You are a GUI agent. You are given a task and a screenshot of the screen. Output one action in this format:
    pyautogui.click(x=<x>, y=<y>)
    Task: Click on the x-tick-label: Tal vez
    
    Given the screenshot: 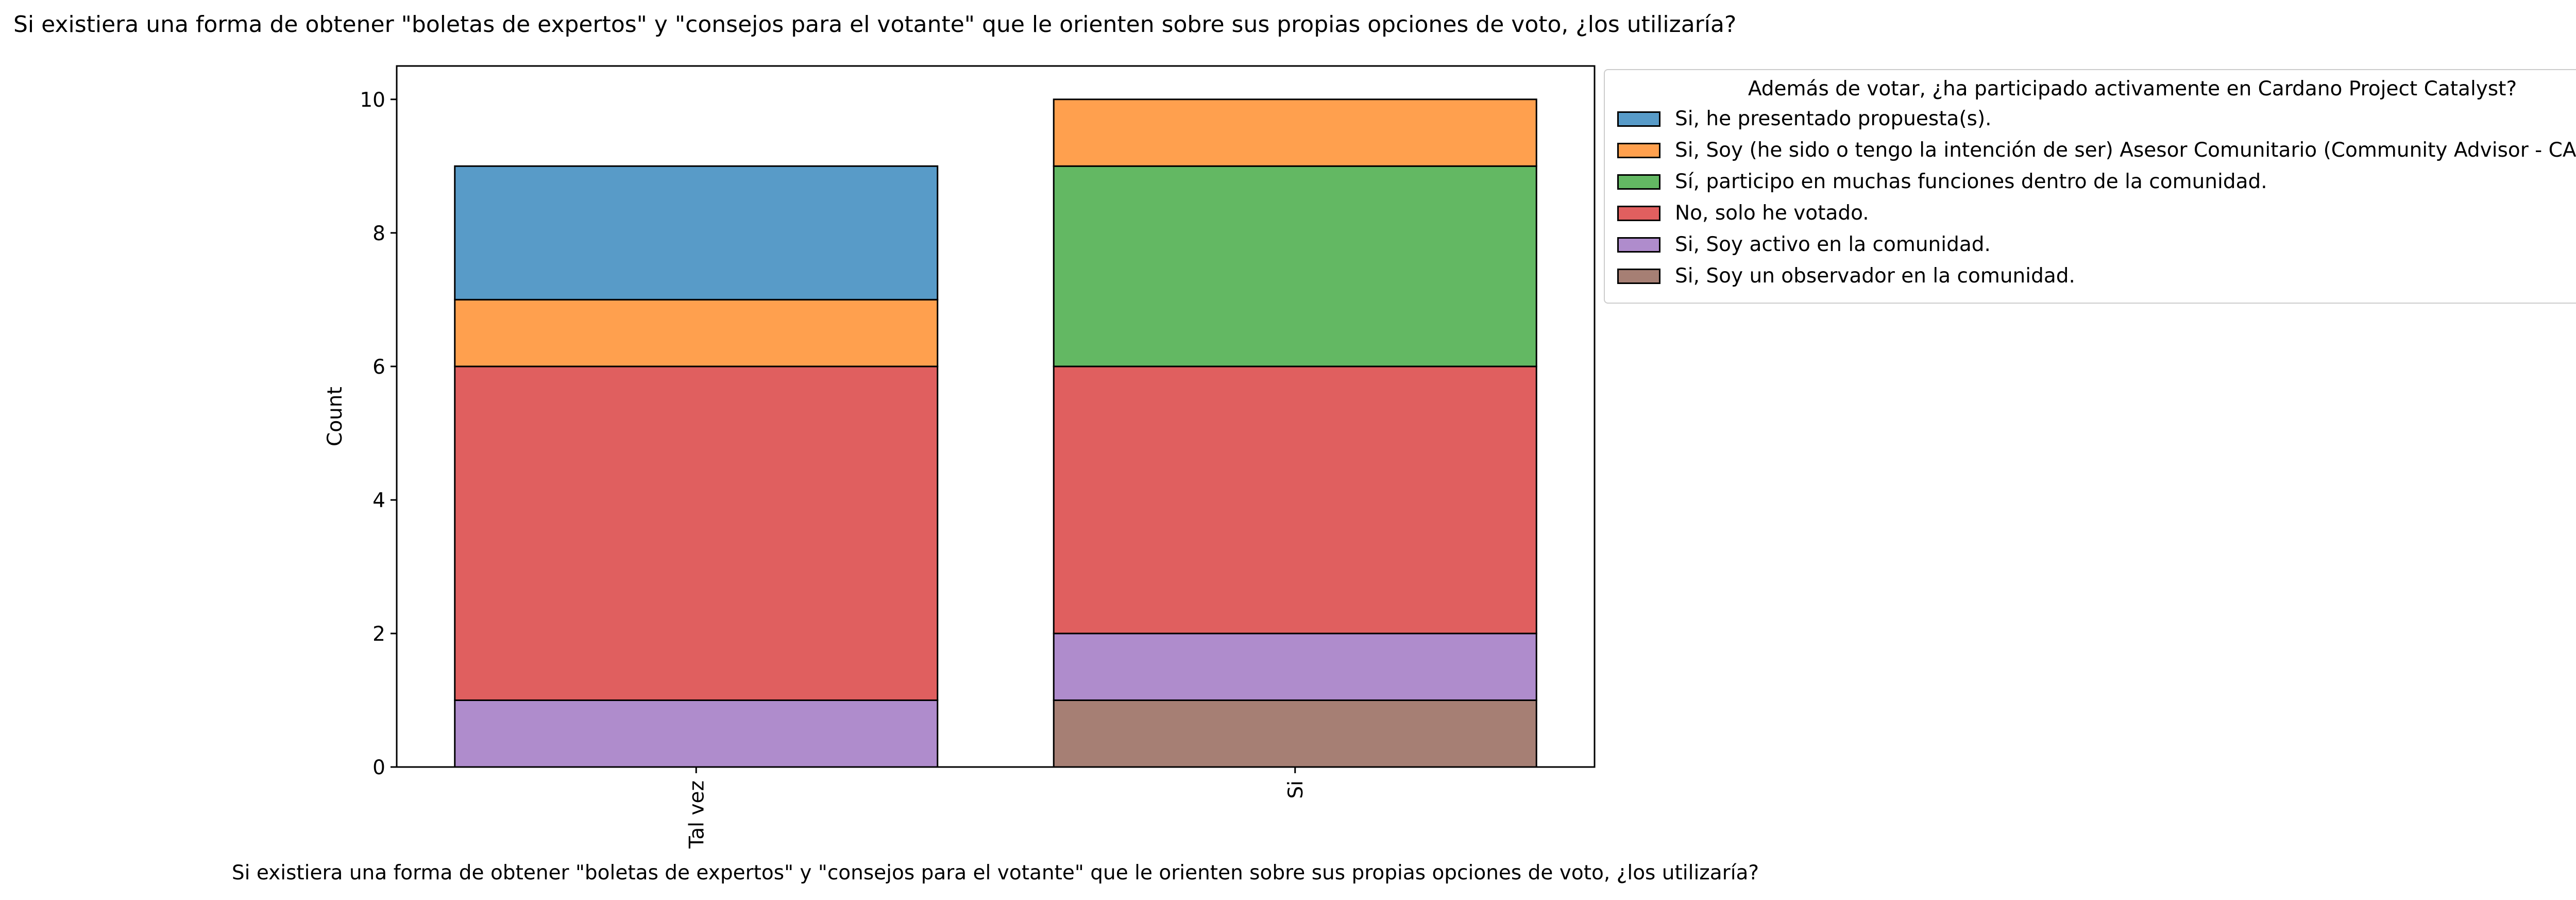 What is the action you would take?
    pyautogui.click(x=696, y=814)
    